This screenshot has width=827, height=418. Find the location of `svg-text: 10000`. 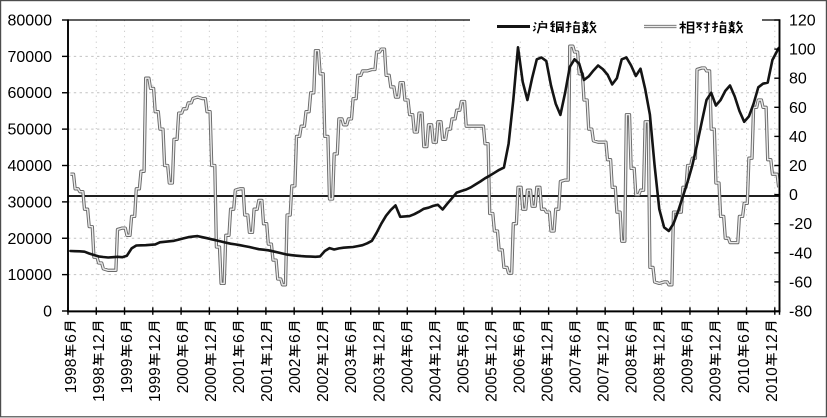

svg-text: 10000 is located at coordinates (30, 275).